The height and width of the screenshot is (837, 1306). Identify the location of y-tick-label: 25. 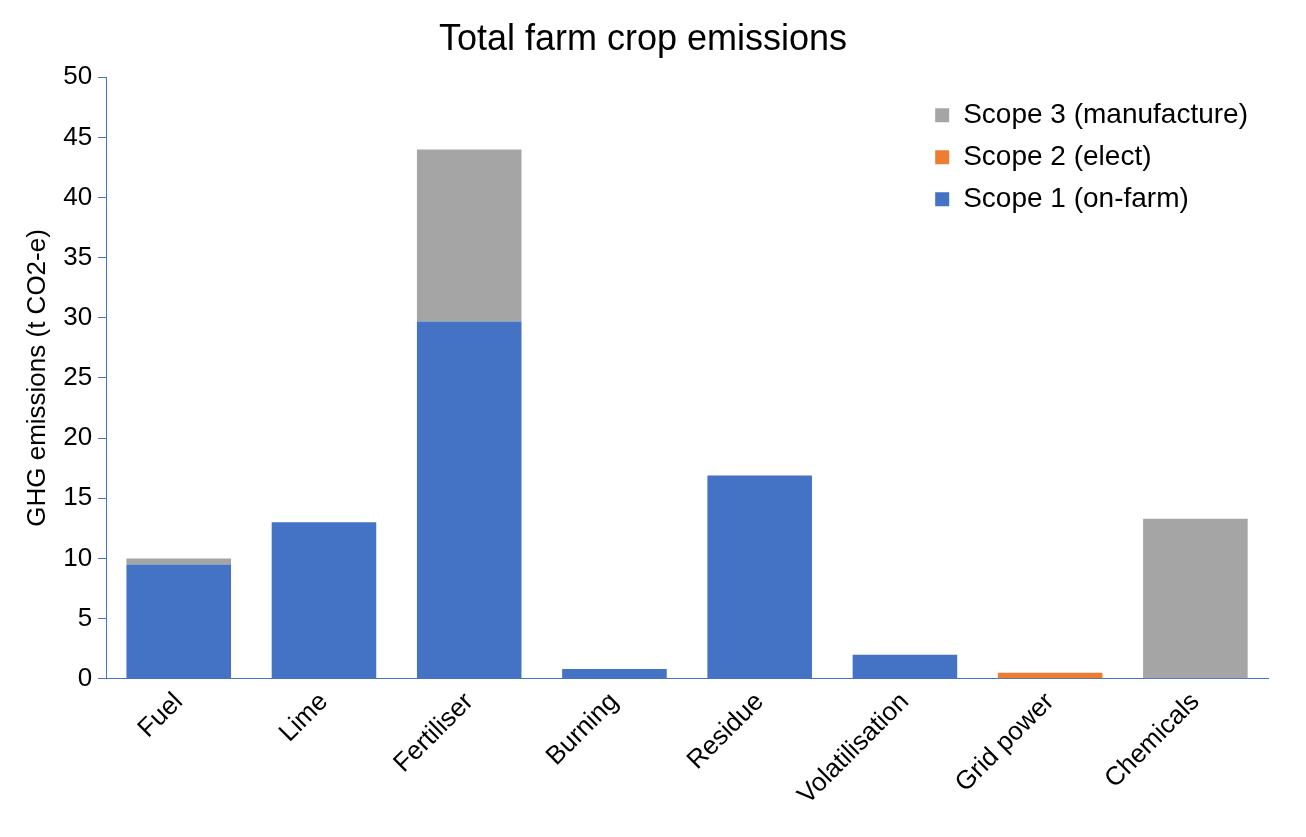
(78, 376).